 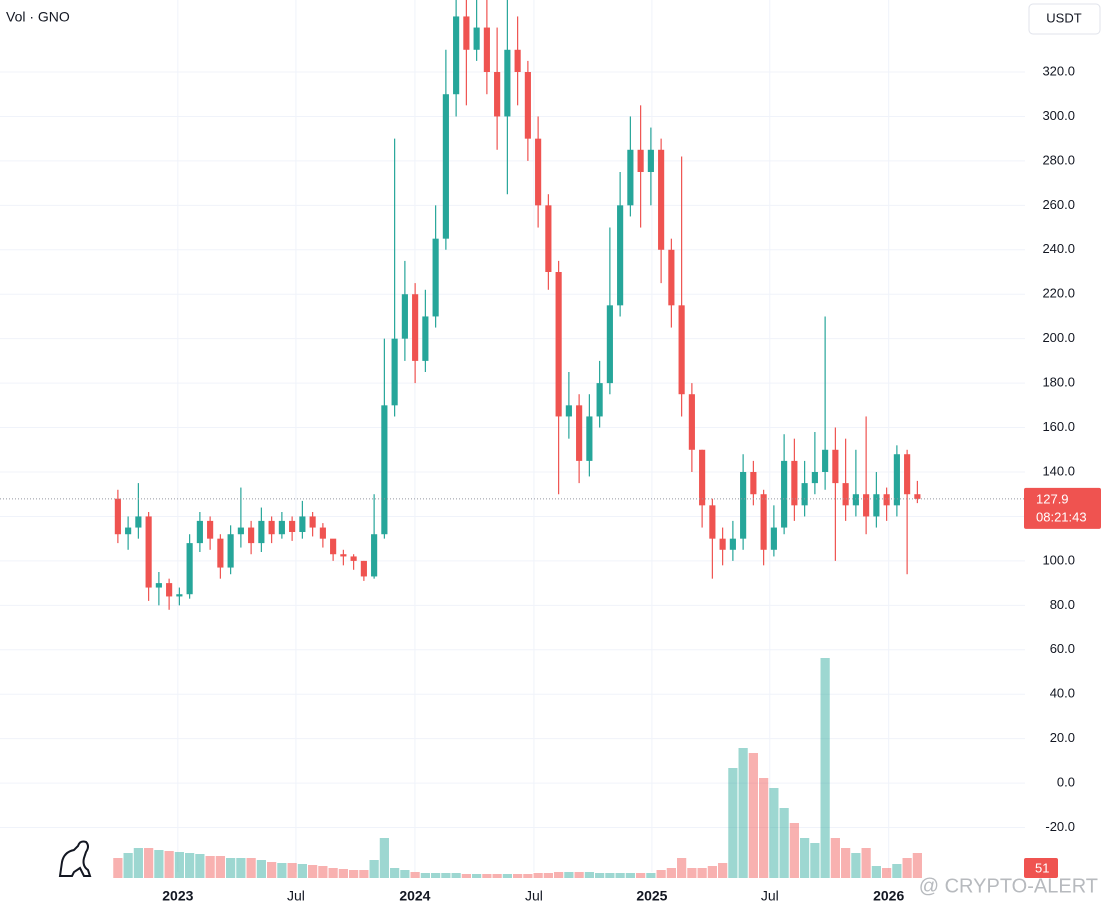 I want to click on x-tick-label: 2023, so click(x=177, y=896).